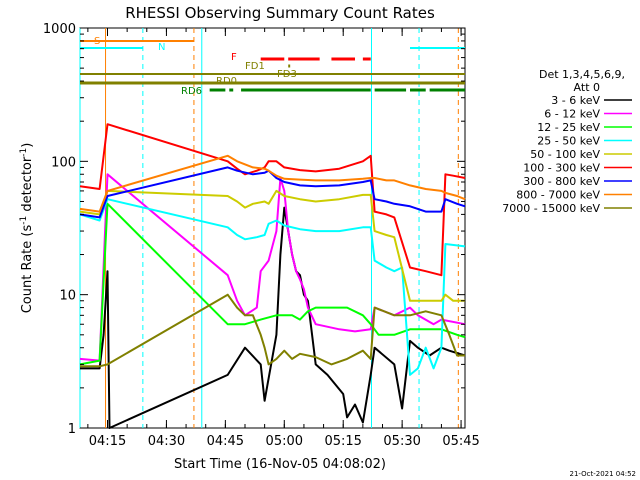 The width and height of the screenshot is (640, 480). I want to click on y-tick-label-3: 1000, so click(59, 29).